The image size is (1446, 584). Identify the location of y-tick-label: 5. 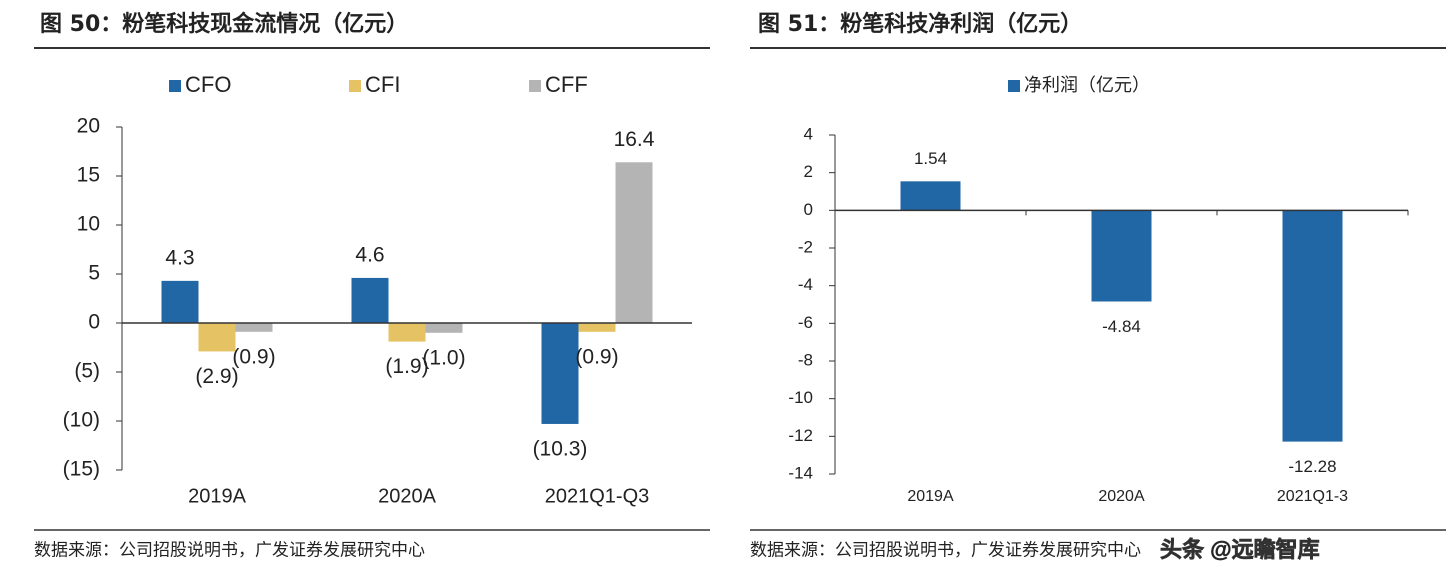
(94, 273).